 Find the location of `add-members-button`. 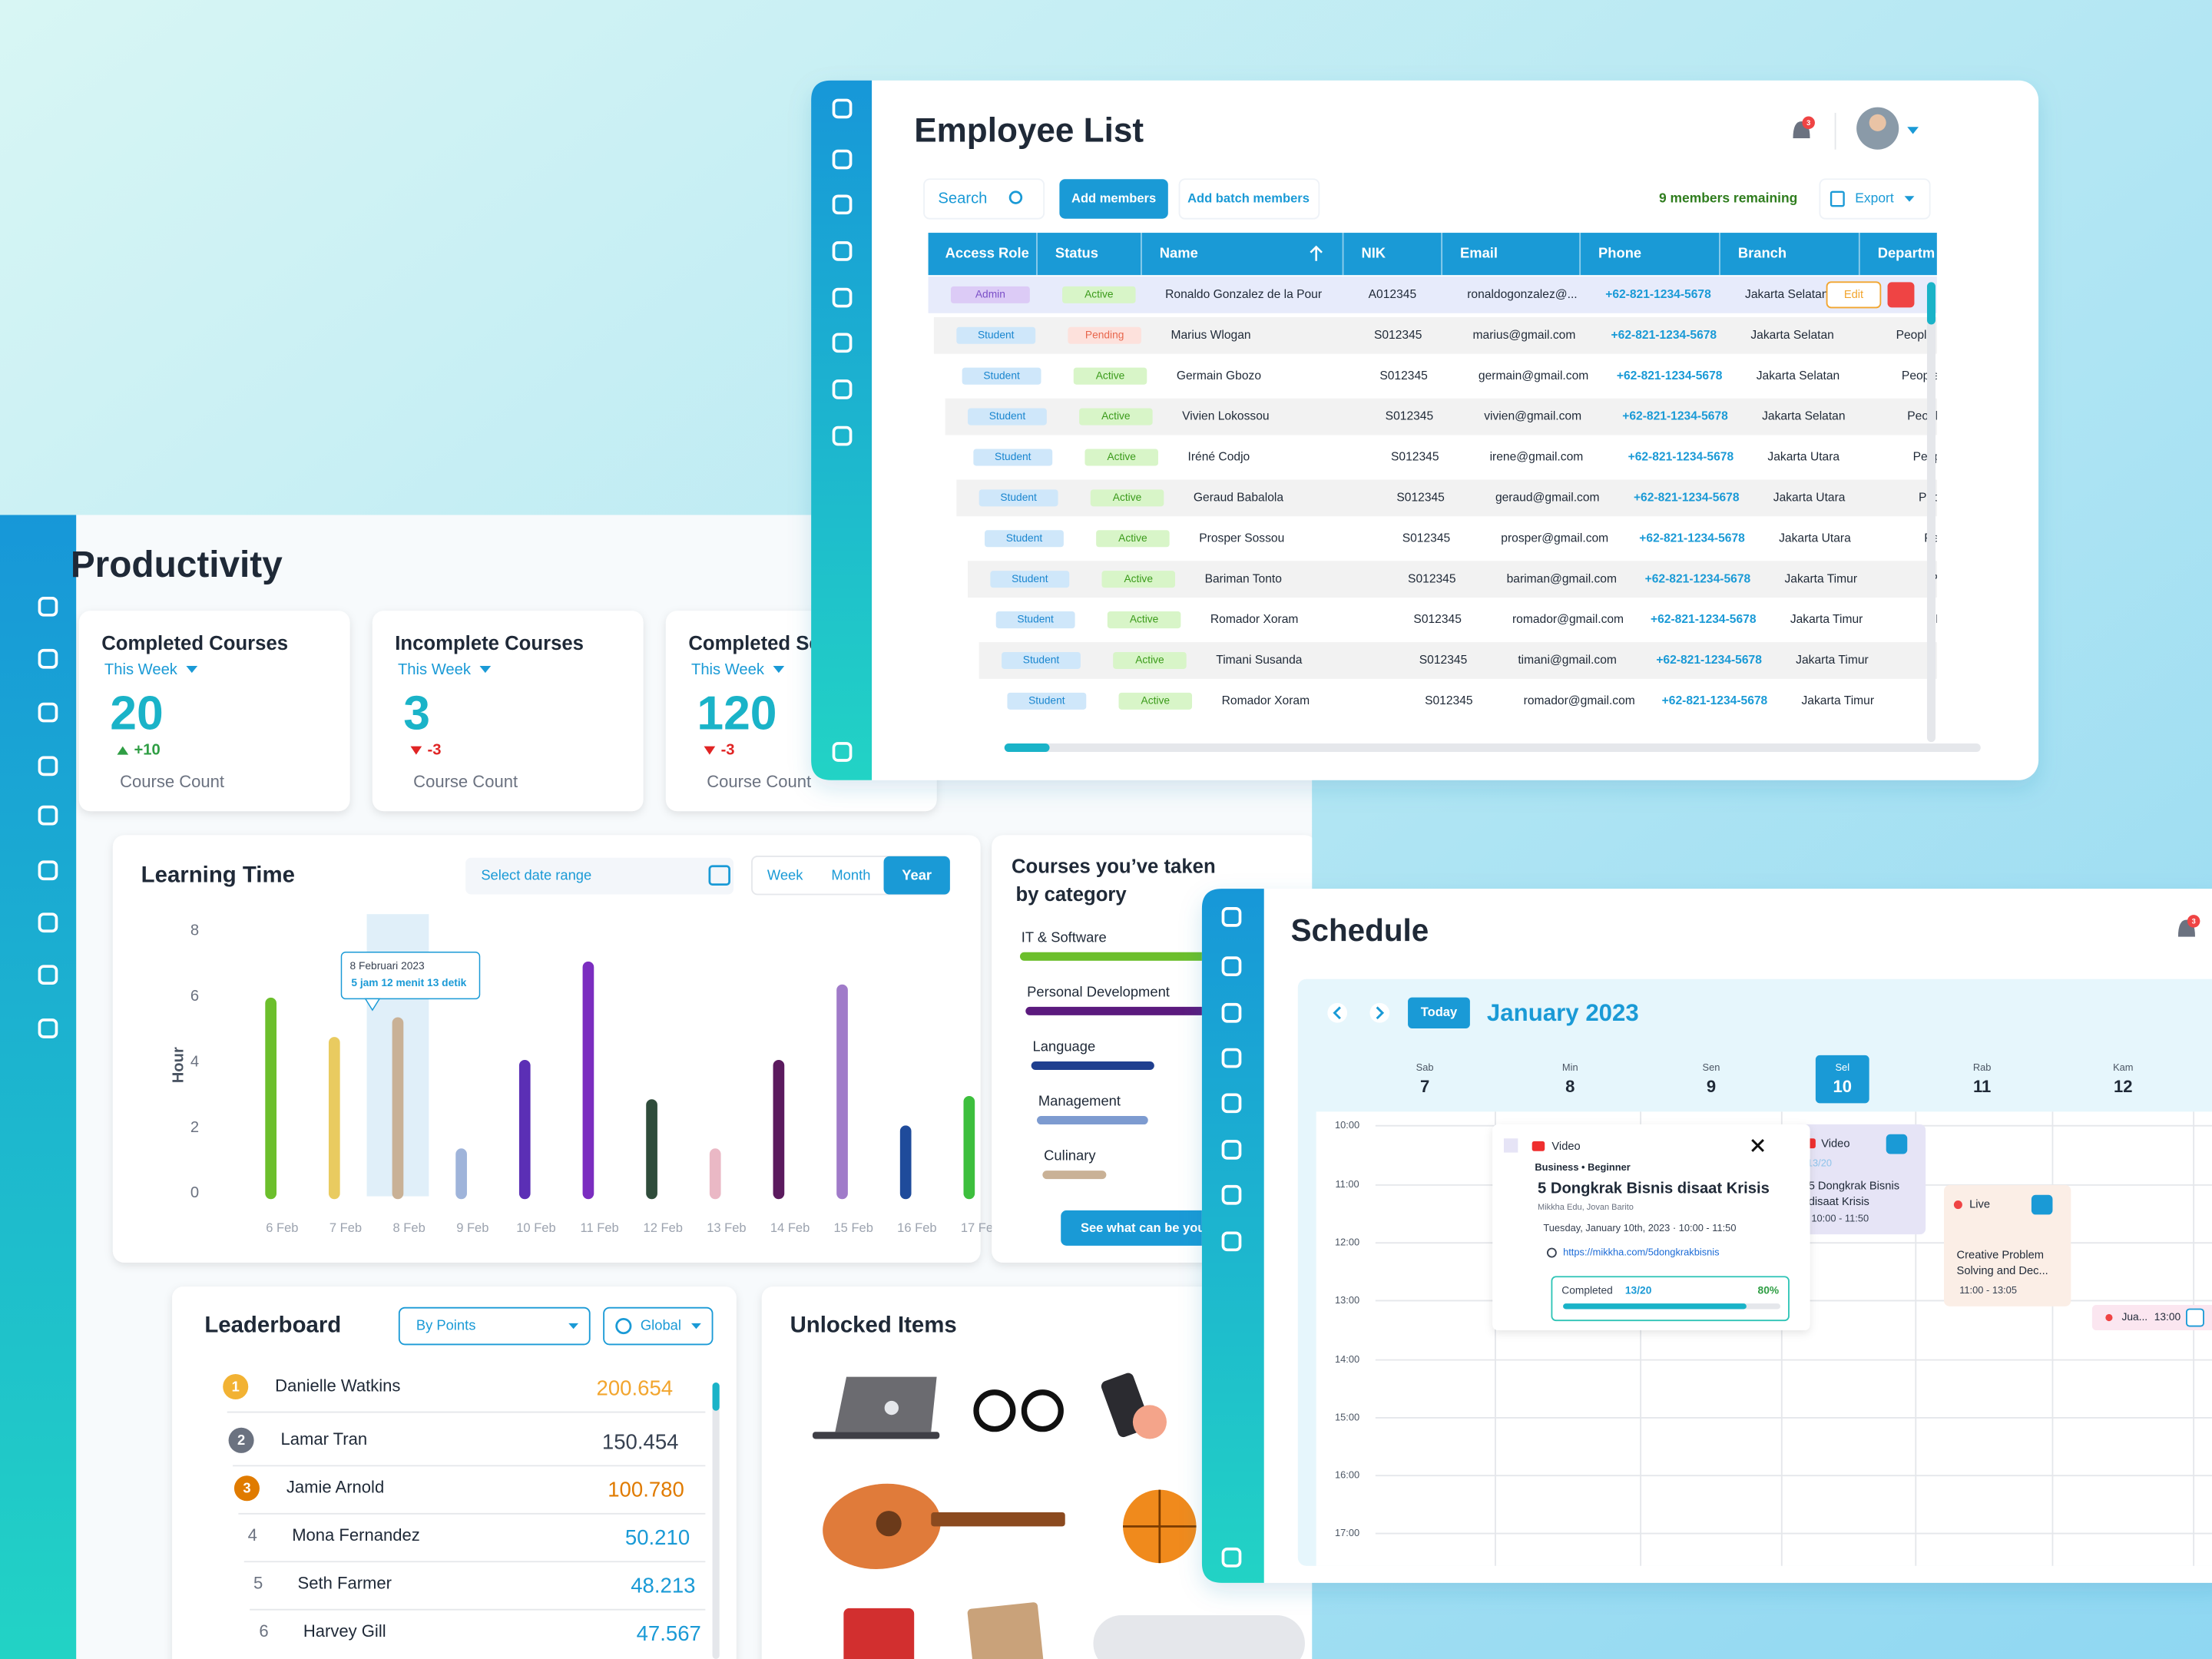

add-members-button is located at coordinates (1113, 199).